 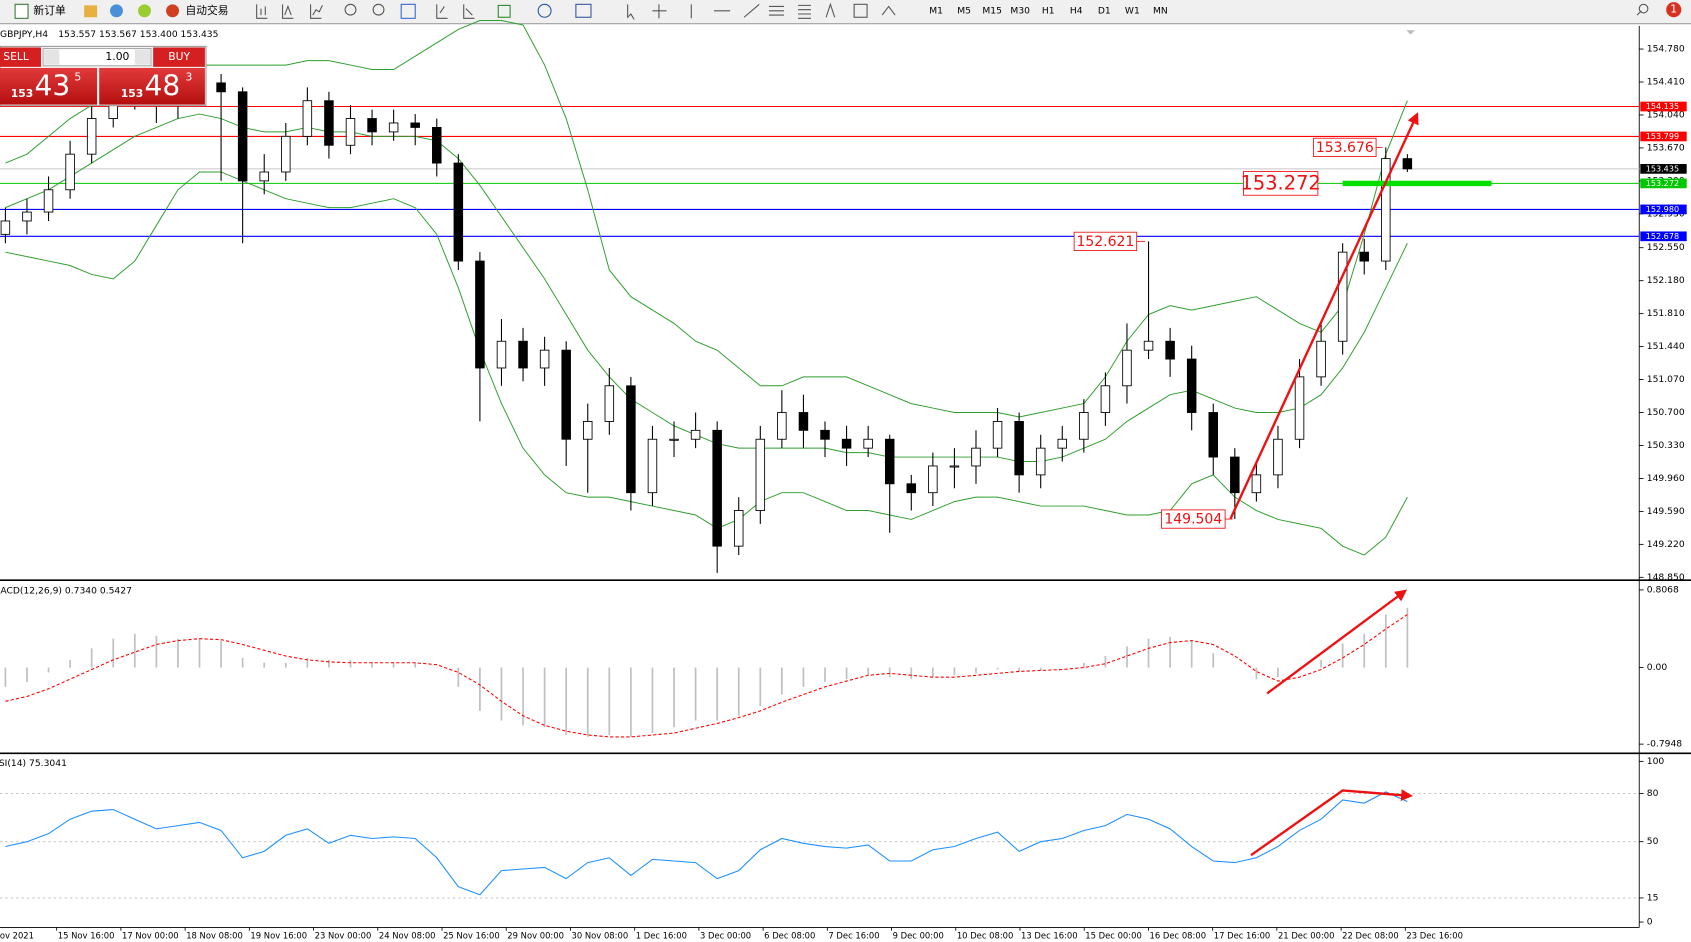 I want to click on timeframe-button: D1, so click(x=1104, y=10).